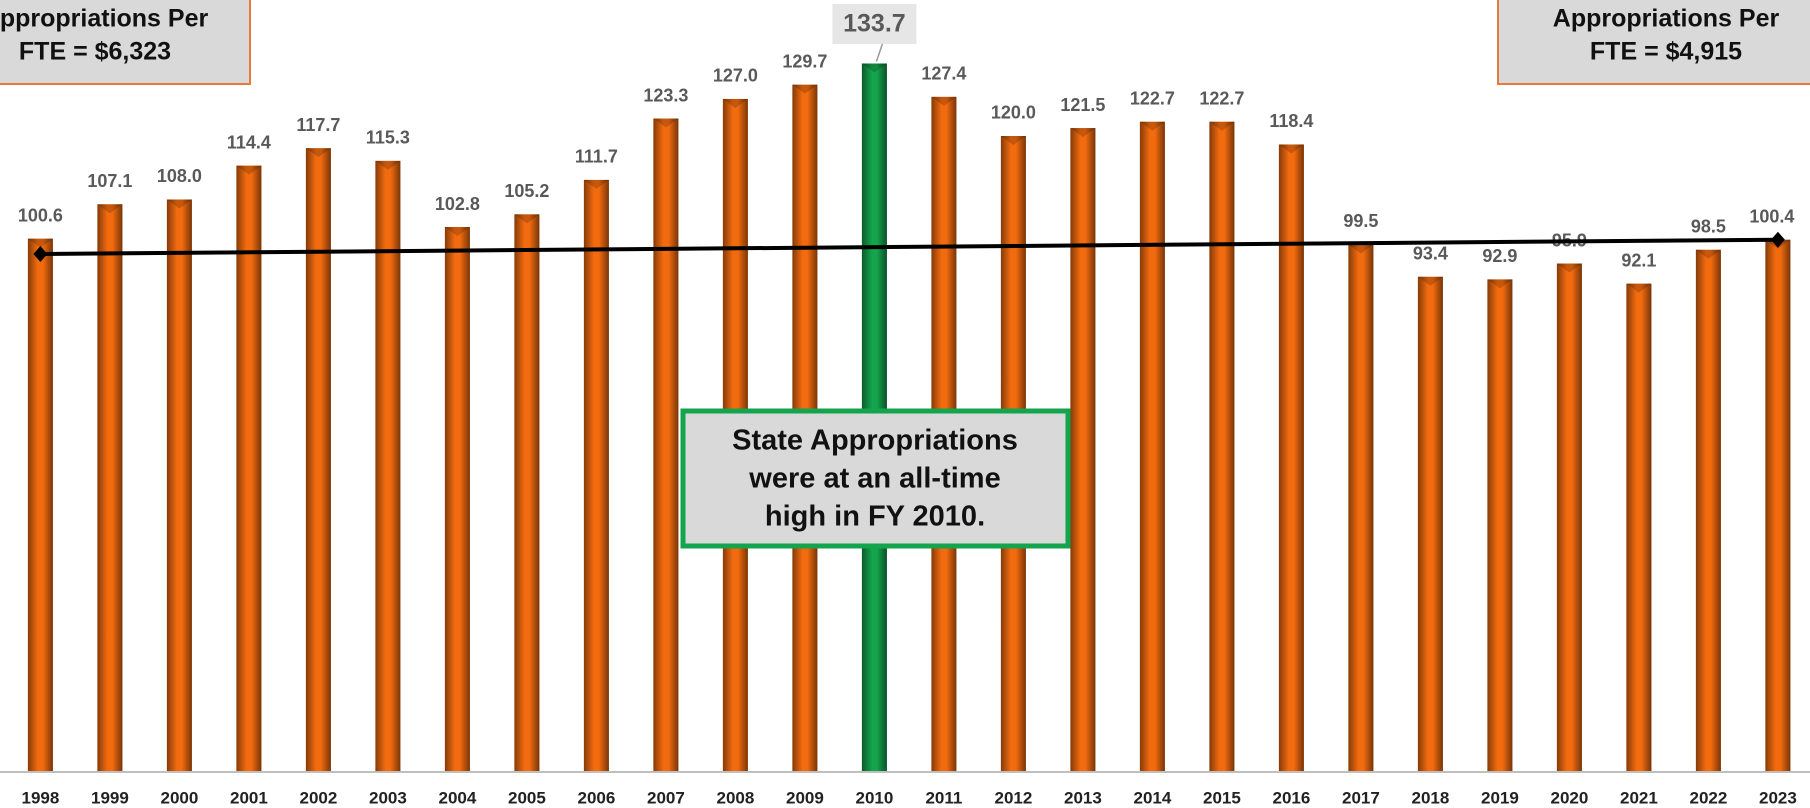 This screenshot has width=1810, height=808. What do you see at coordinates (457, 204) in the screenshot?
I see `value-label: 102.8` at bounding box center [457, 204].